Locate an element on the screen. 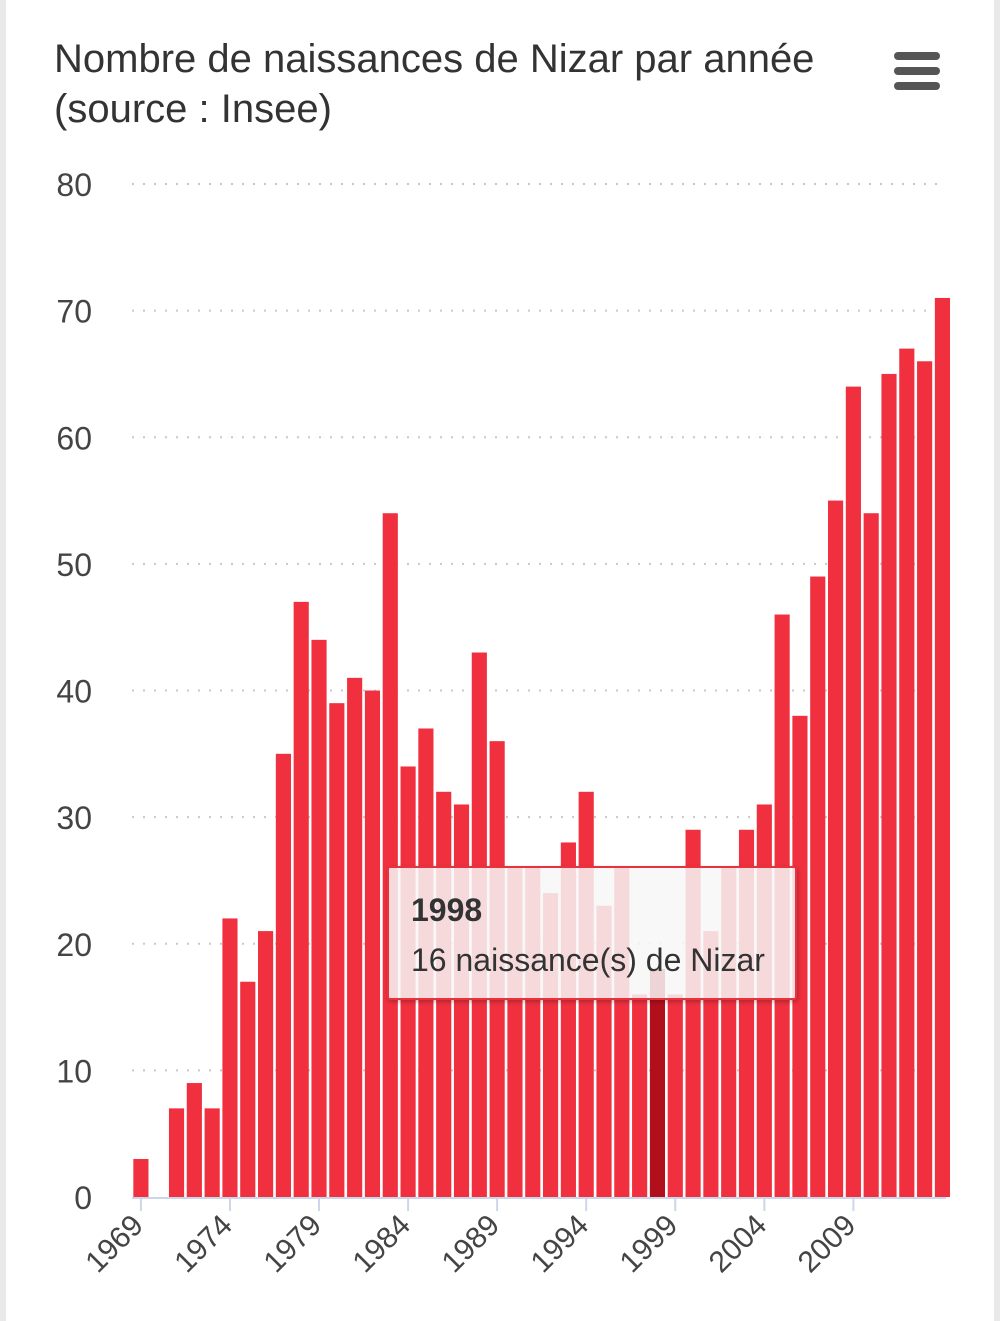 The height and width of the screenshot is (1321, 1000). x-tick-label: 1979 is located at coordinates (292, 1244).